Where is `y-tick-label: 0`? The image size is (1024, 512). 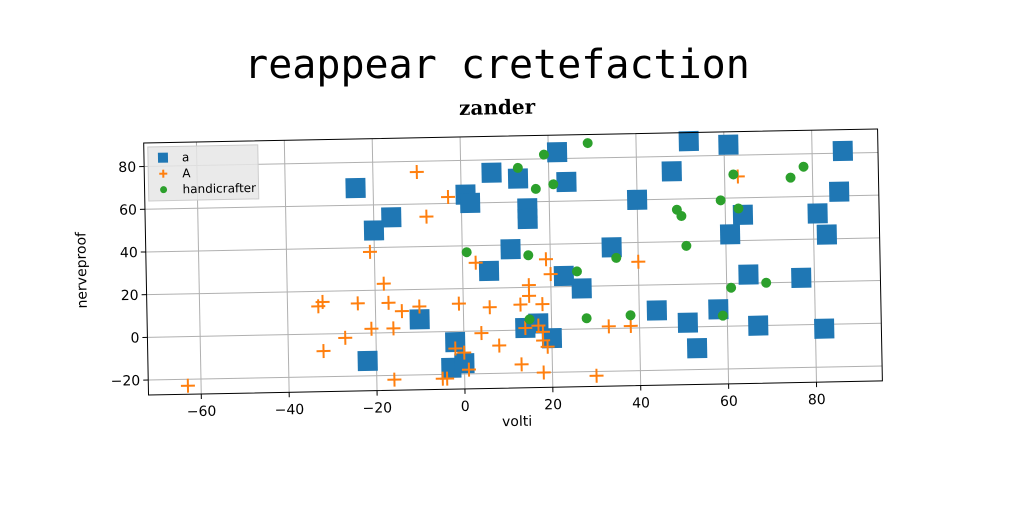
y-tick-label: 0 is located at coordinates (134, 339).